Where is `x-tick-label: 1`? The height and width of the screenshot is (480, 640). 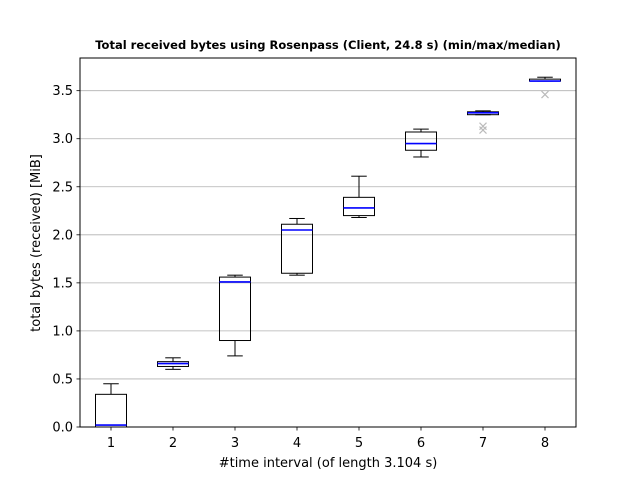
x-tick-label: 1 is located at coordinates (111, 443).